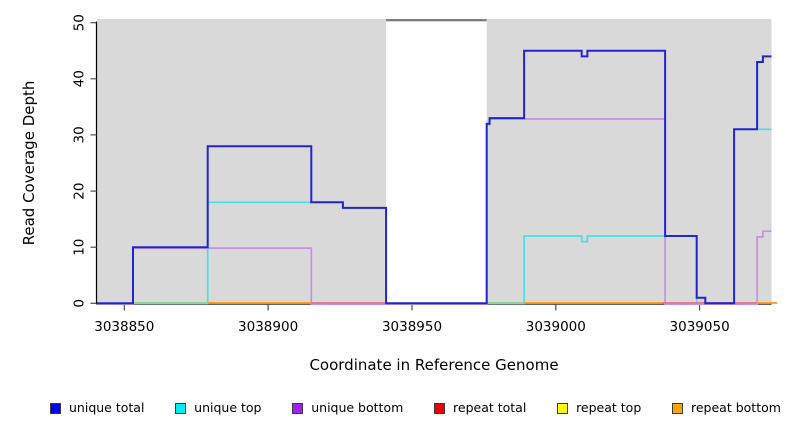 Image resolution: width=792 pixels, height=432 pixels. I want to click on legend-item-repeat-bottom: repeat bottom, so click(726, 407).